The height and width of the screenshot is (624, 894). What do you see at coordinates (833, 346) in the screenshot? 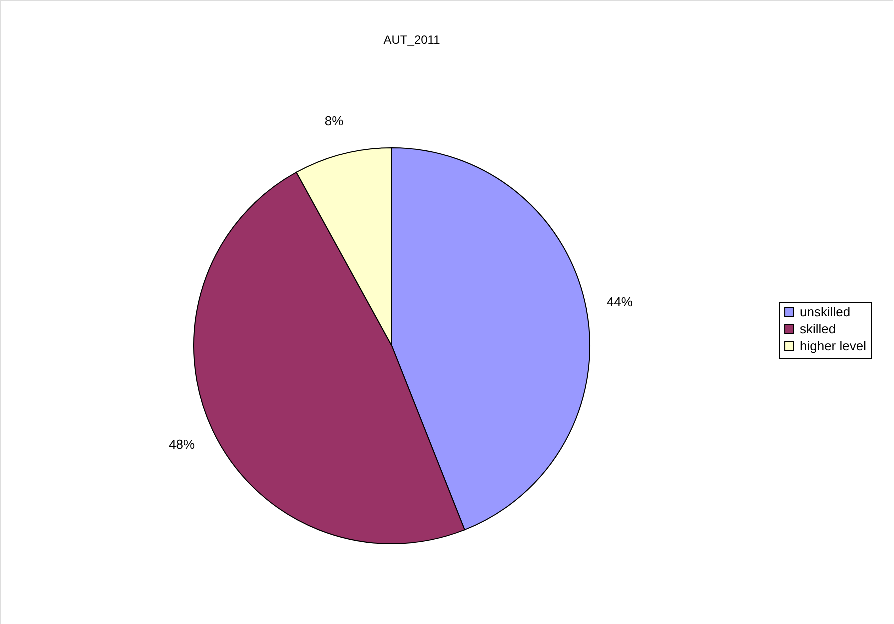
I see `legend-label: higher level` at bounding box center [833, 346].